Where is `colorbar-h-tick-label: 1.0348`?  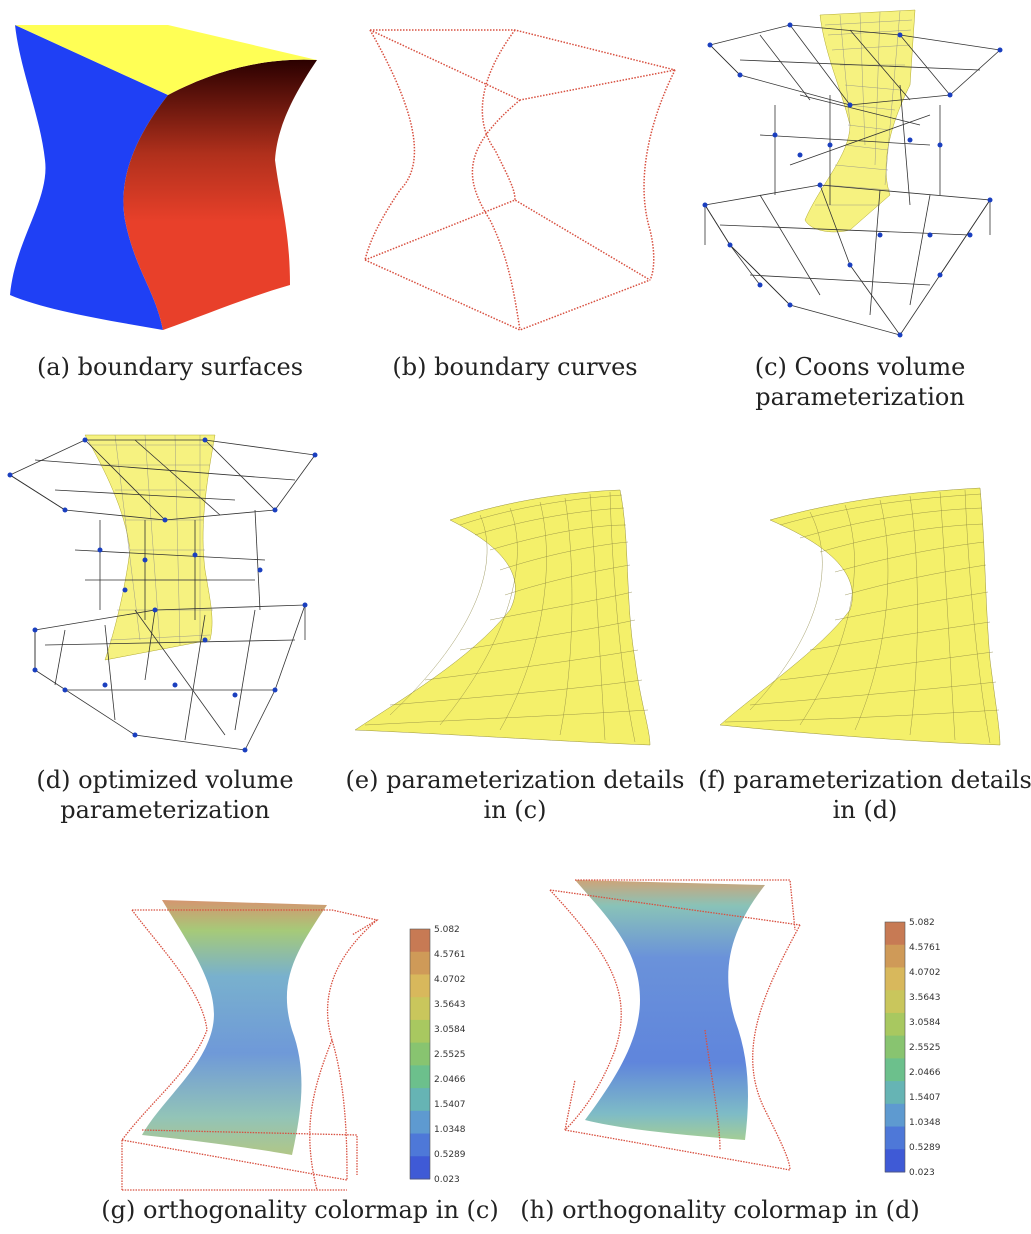
colorbar-h-tick-label: 1.0348 is located at coordinates (925, 1123).